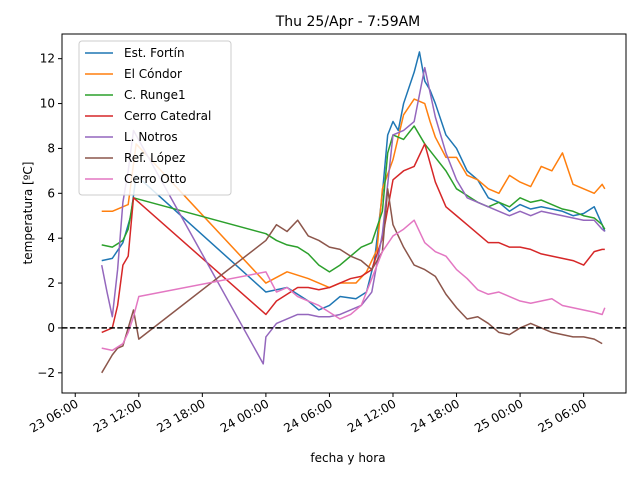  I want to click on x-axis-title: fecha y hora, so click(347, 458).